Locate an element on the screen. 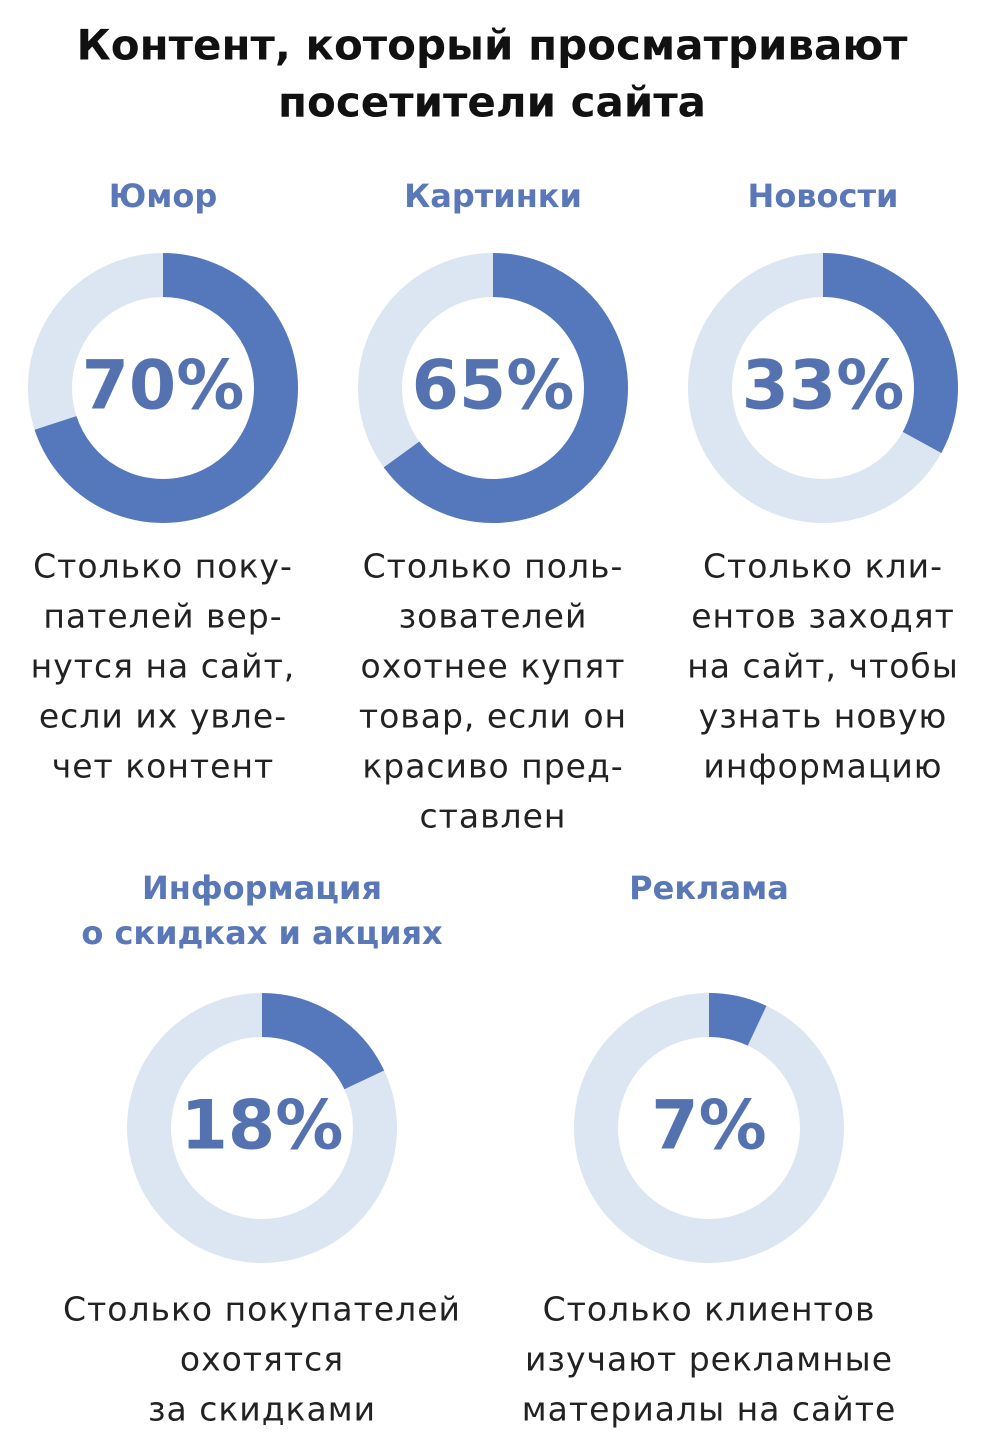  caption-line: за скидками is located at coordinates (262, 1409).